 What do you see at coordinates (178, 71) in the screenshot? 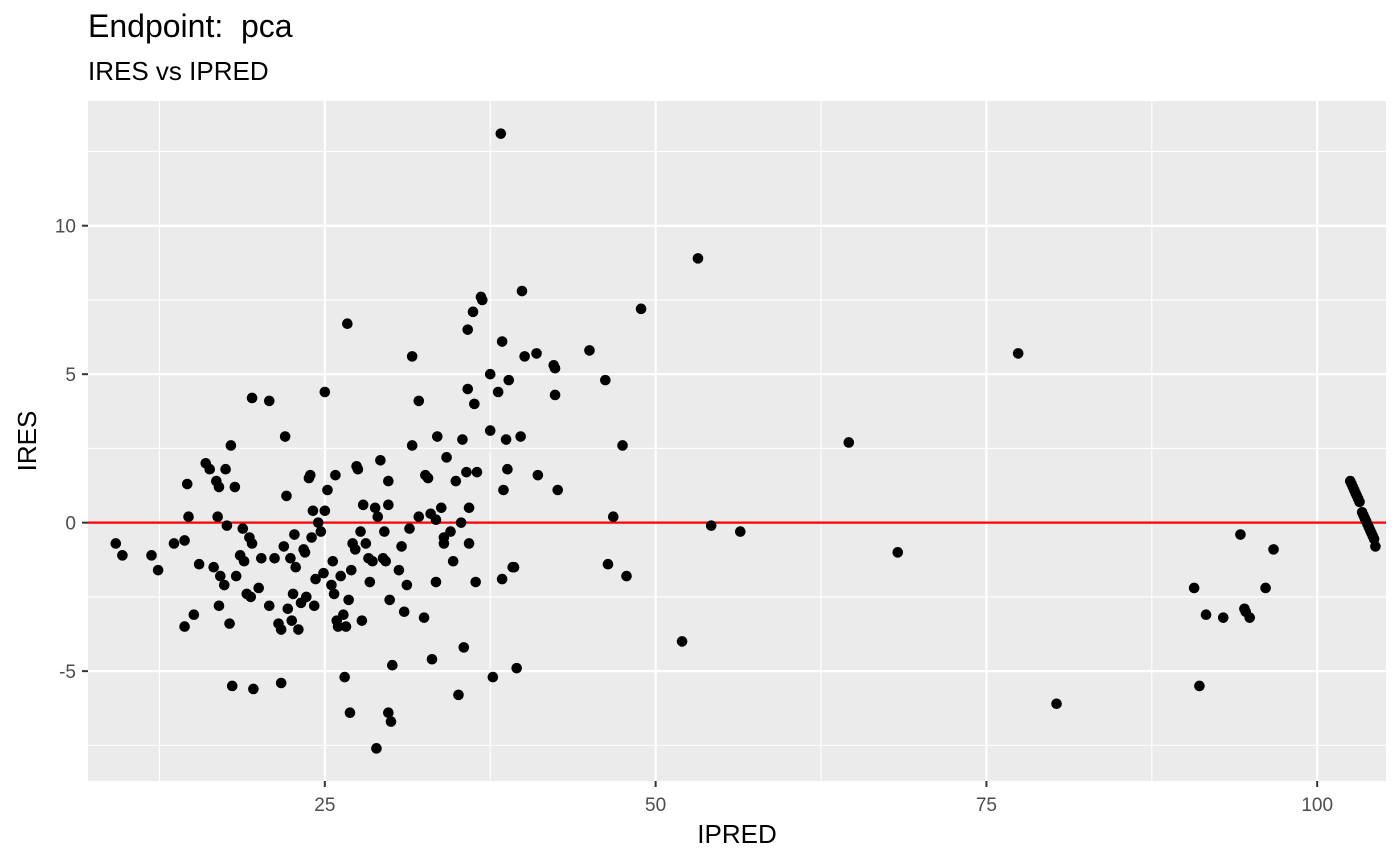
I see `chart-subtitle: IRES vs IPRED` at bounding box center [178, 71].